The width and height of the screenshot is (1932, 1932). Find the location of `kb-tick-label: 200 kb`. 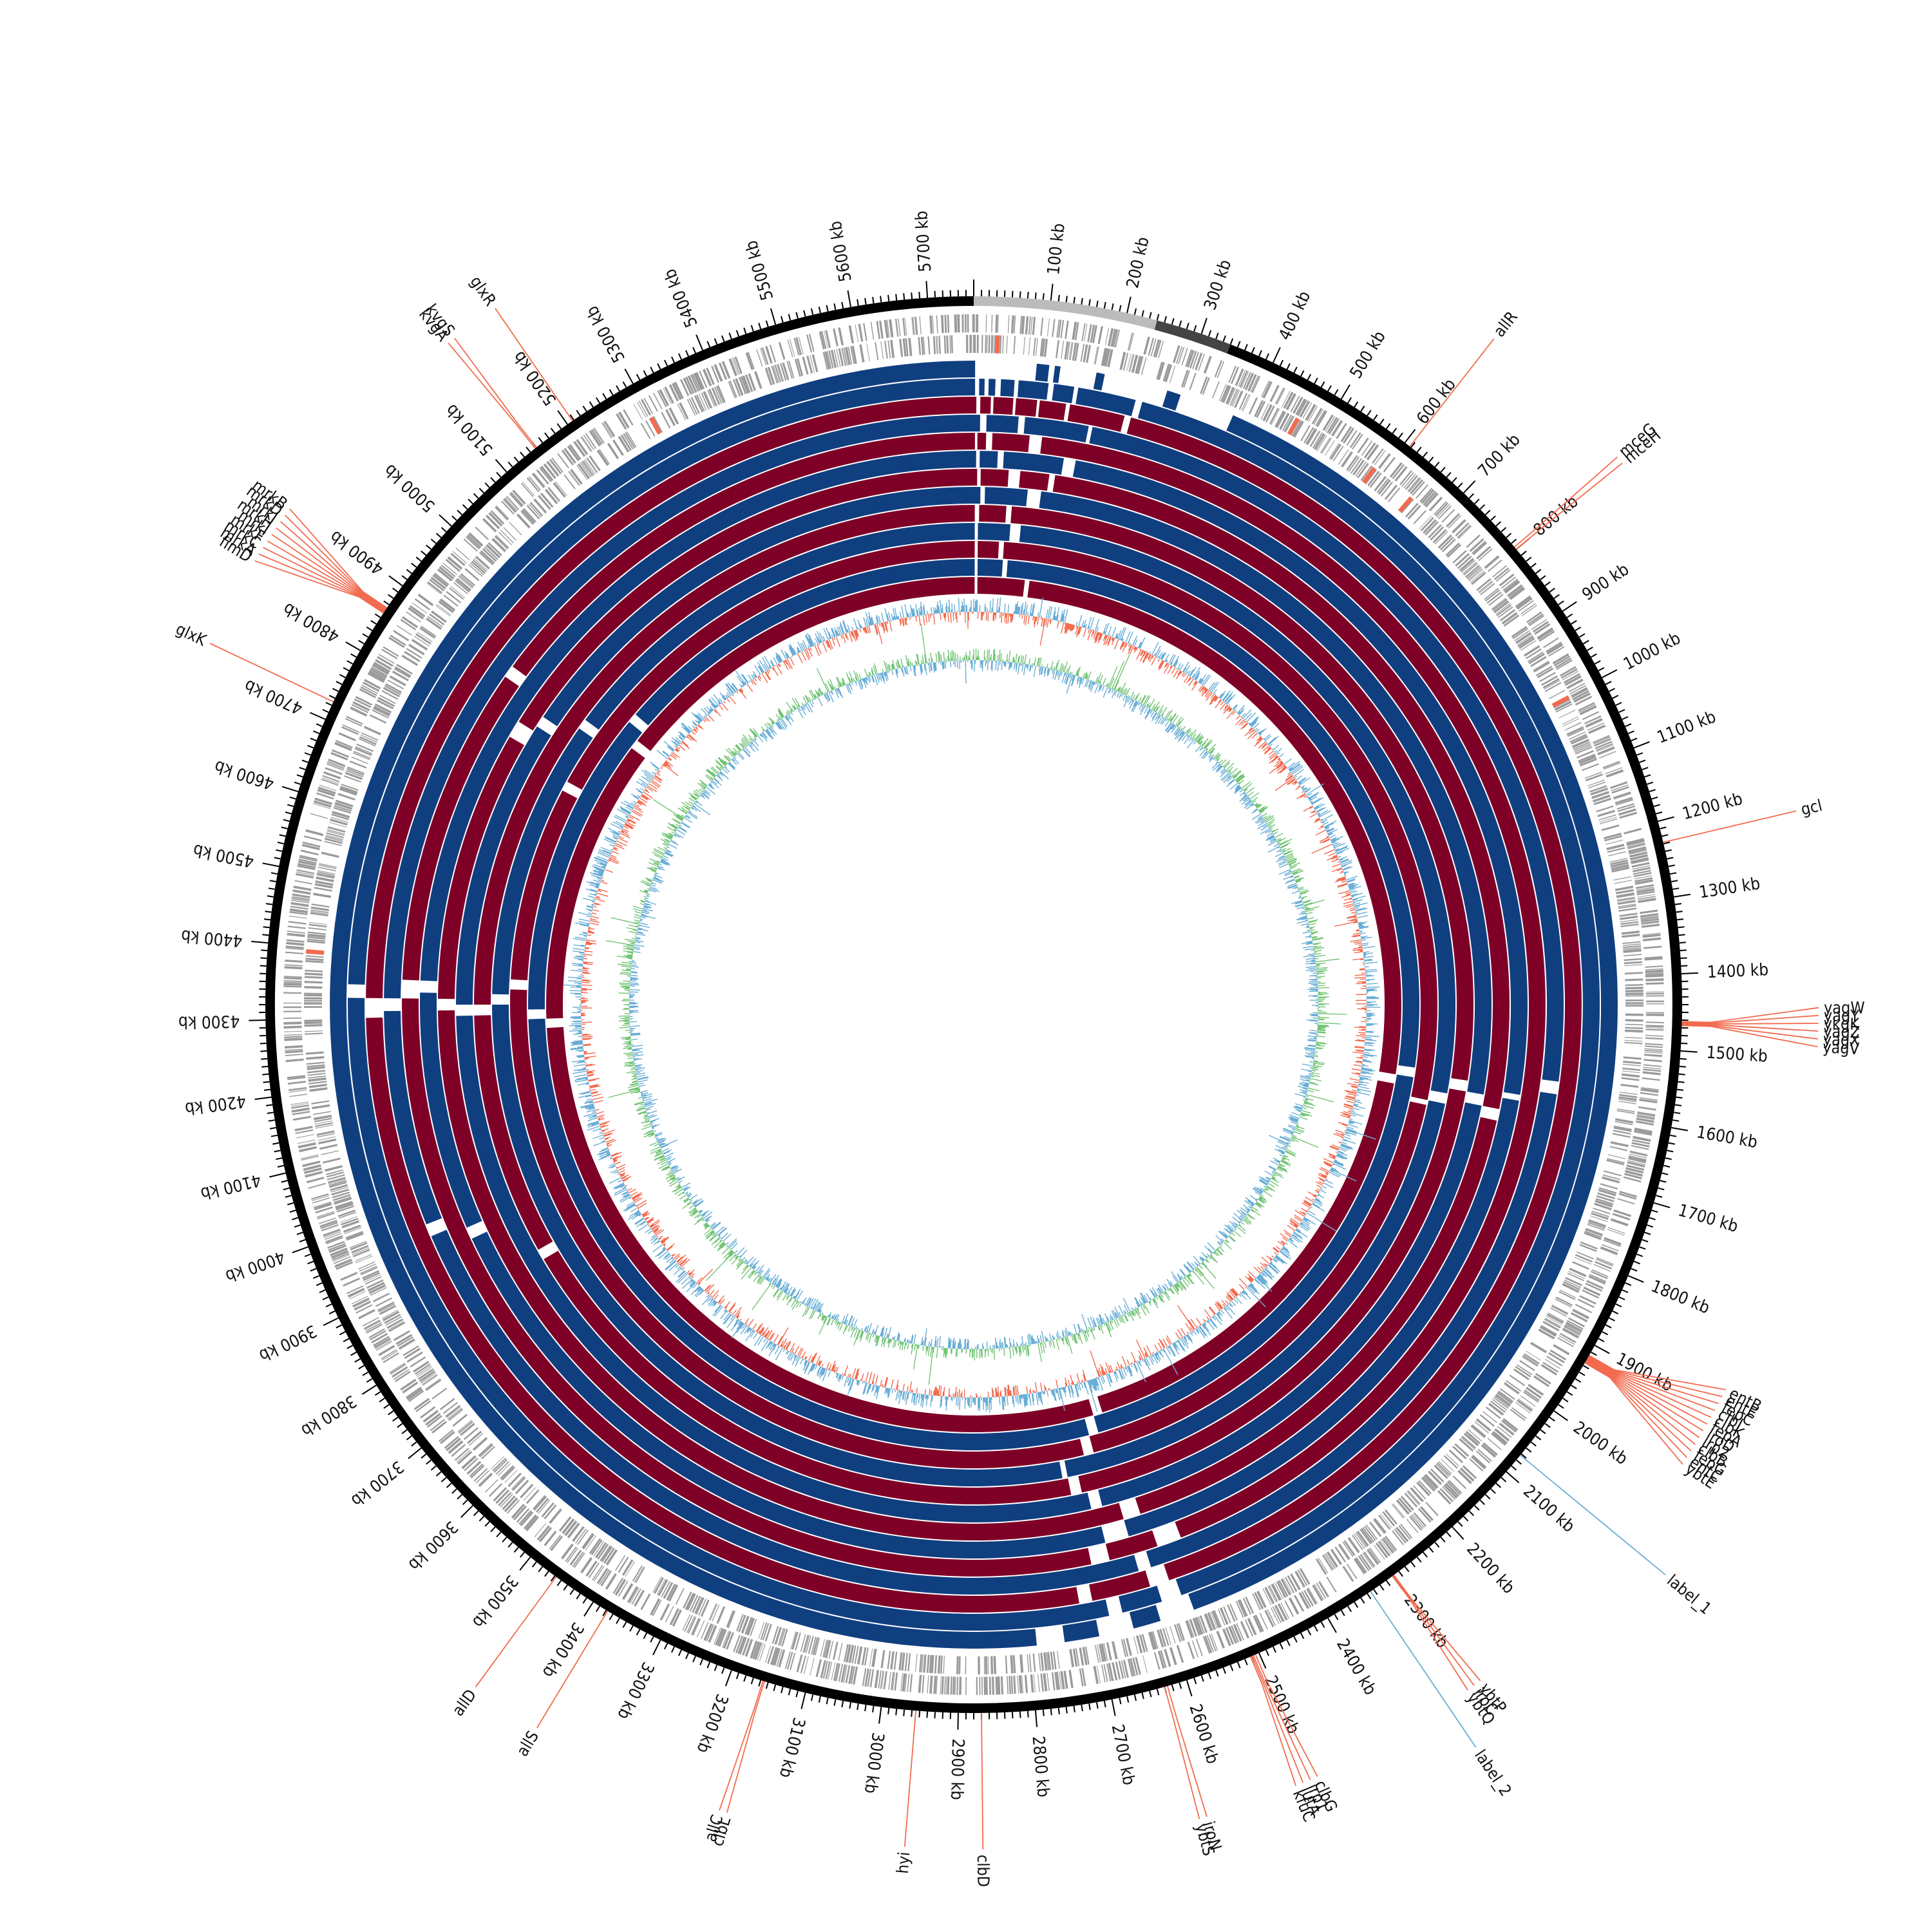

kb-tick-label: 200 kb is located at coordinates (1138, 262).